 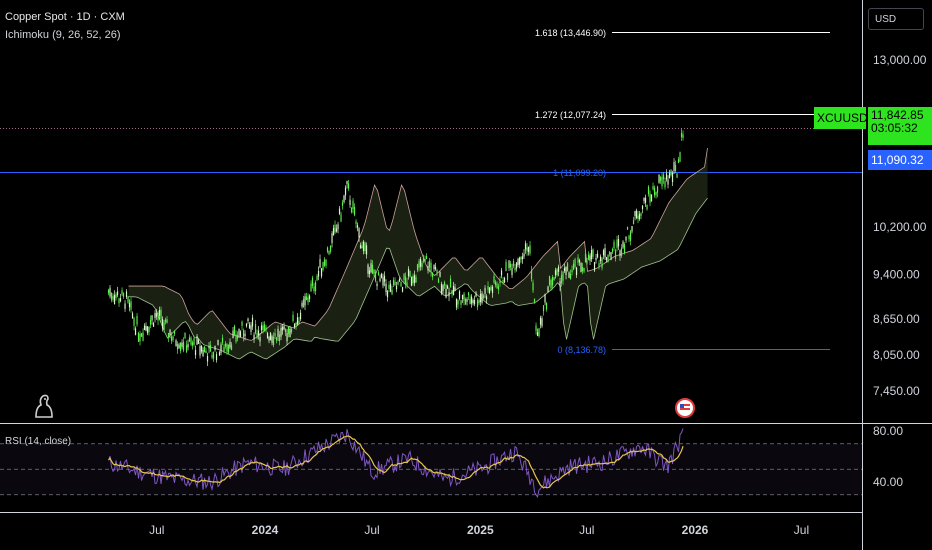 I want to click on currency-button: USD, so click(x=896, y=19).